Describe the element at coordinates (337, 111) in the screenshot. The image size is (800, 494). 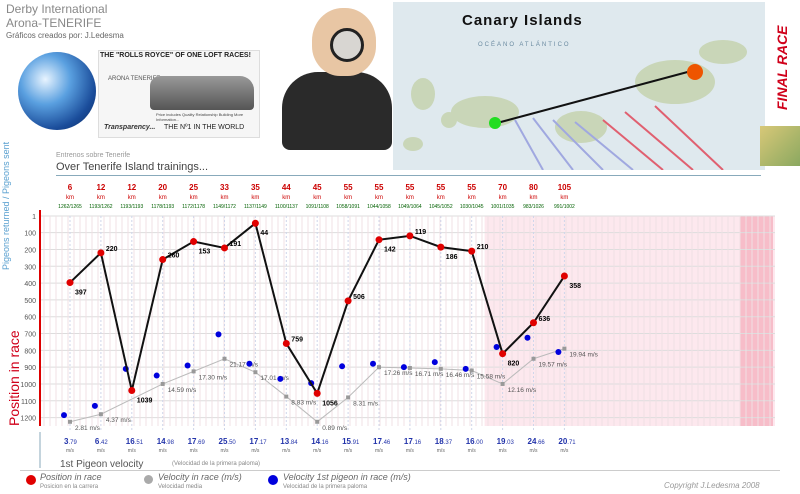
I see `man-figure-icon` at that location.